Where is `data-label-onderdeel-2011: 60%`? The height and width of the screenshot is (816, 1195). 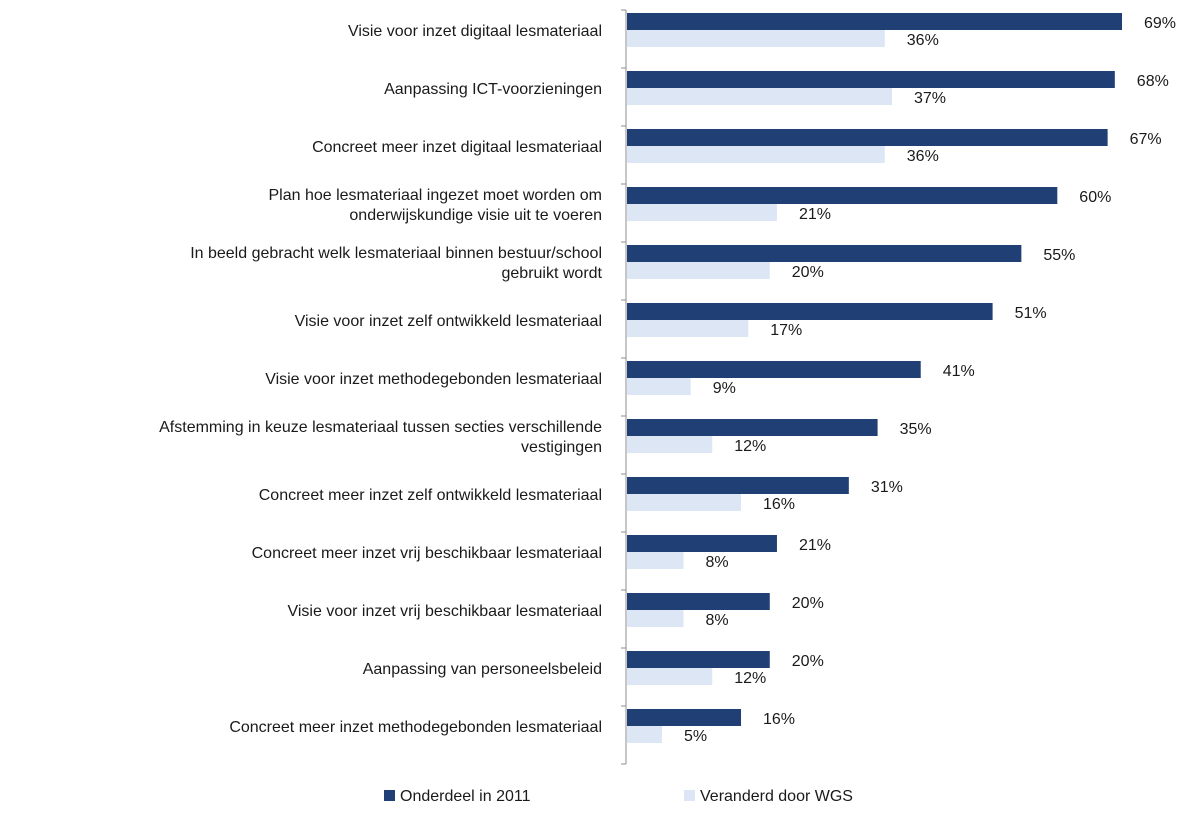 data-label-onderdeel-2011: 60% is located at coordinates (1095, 197).